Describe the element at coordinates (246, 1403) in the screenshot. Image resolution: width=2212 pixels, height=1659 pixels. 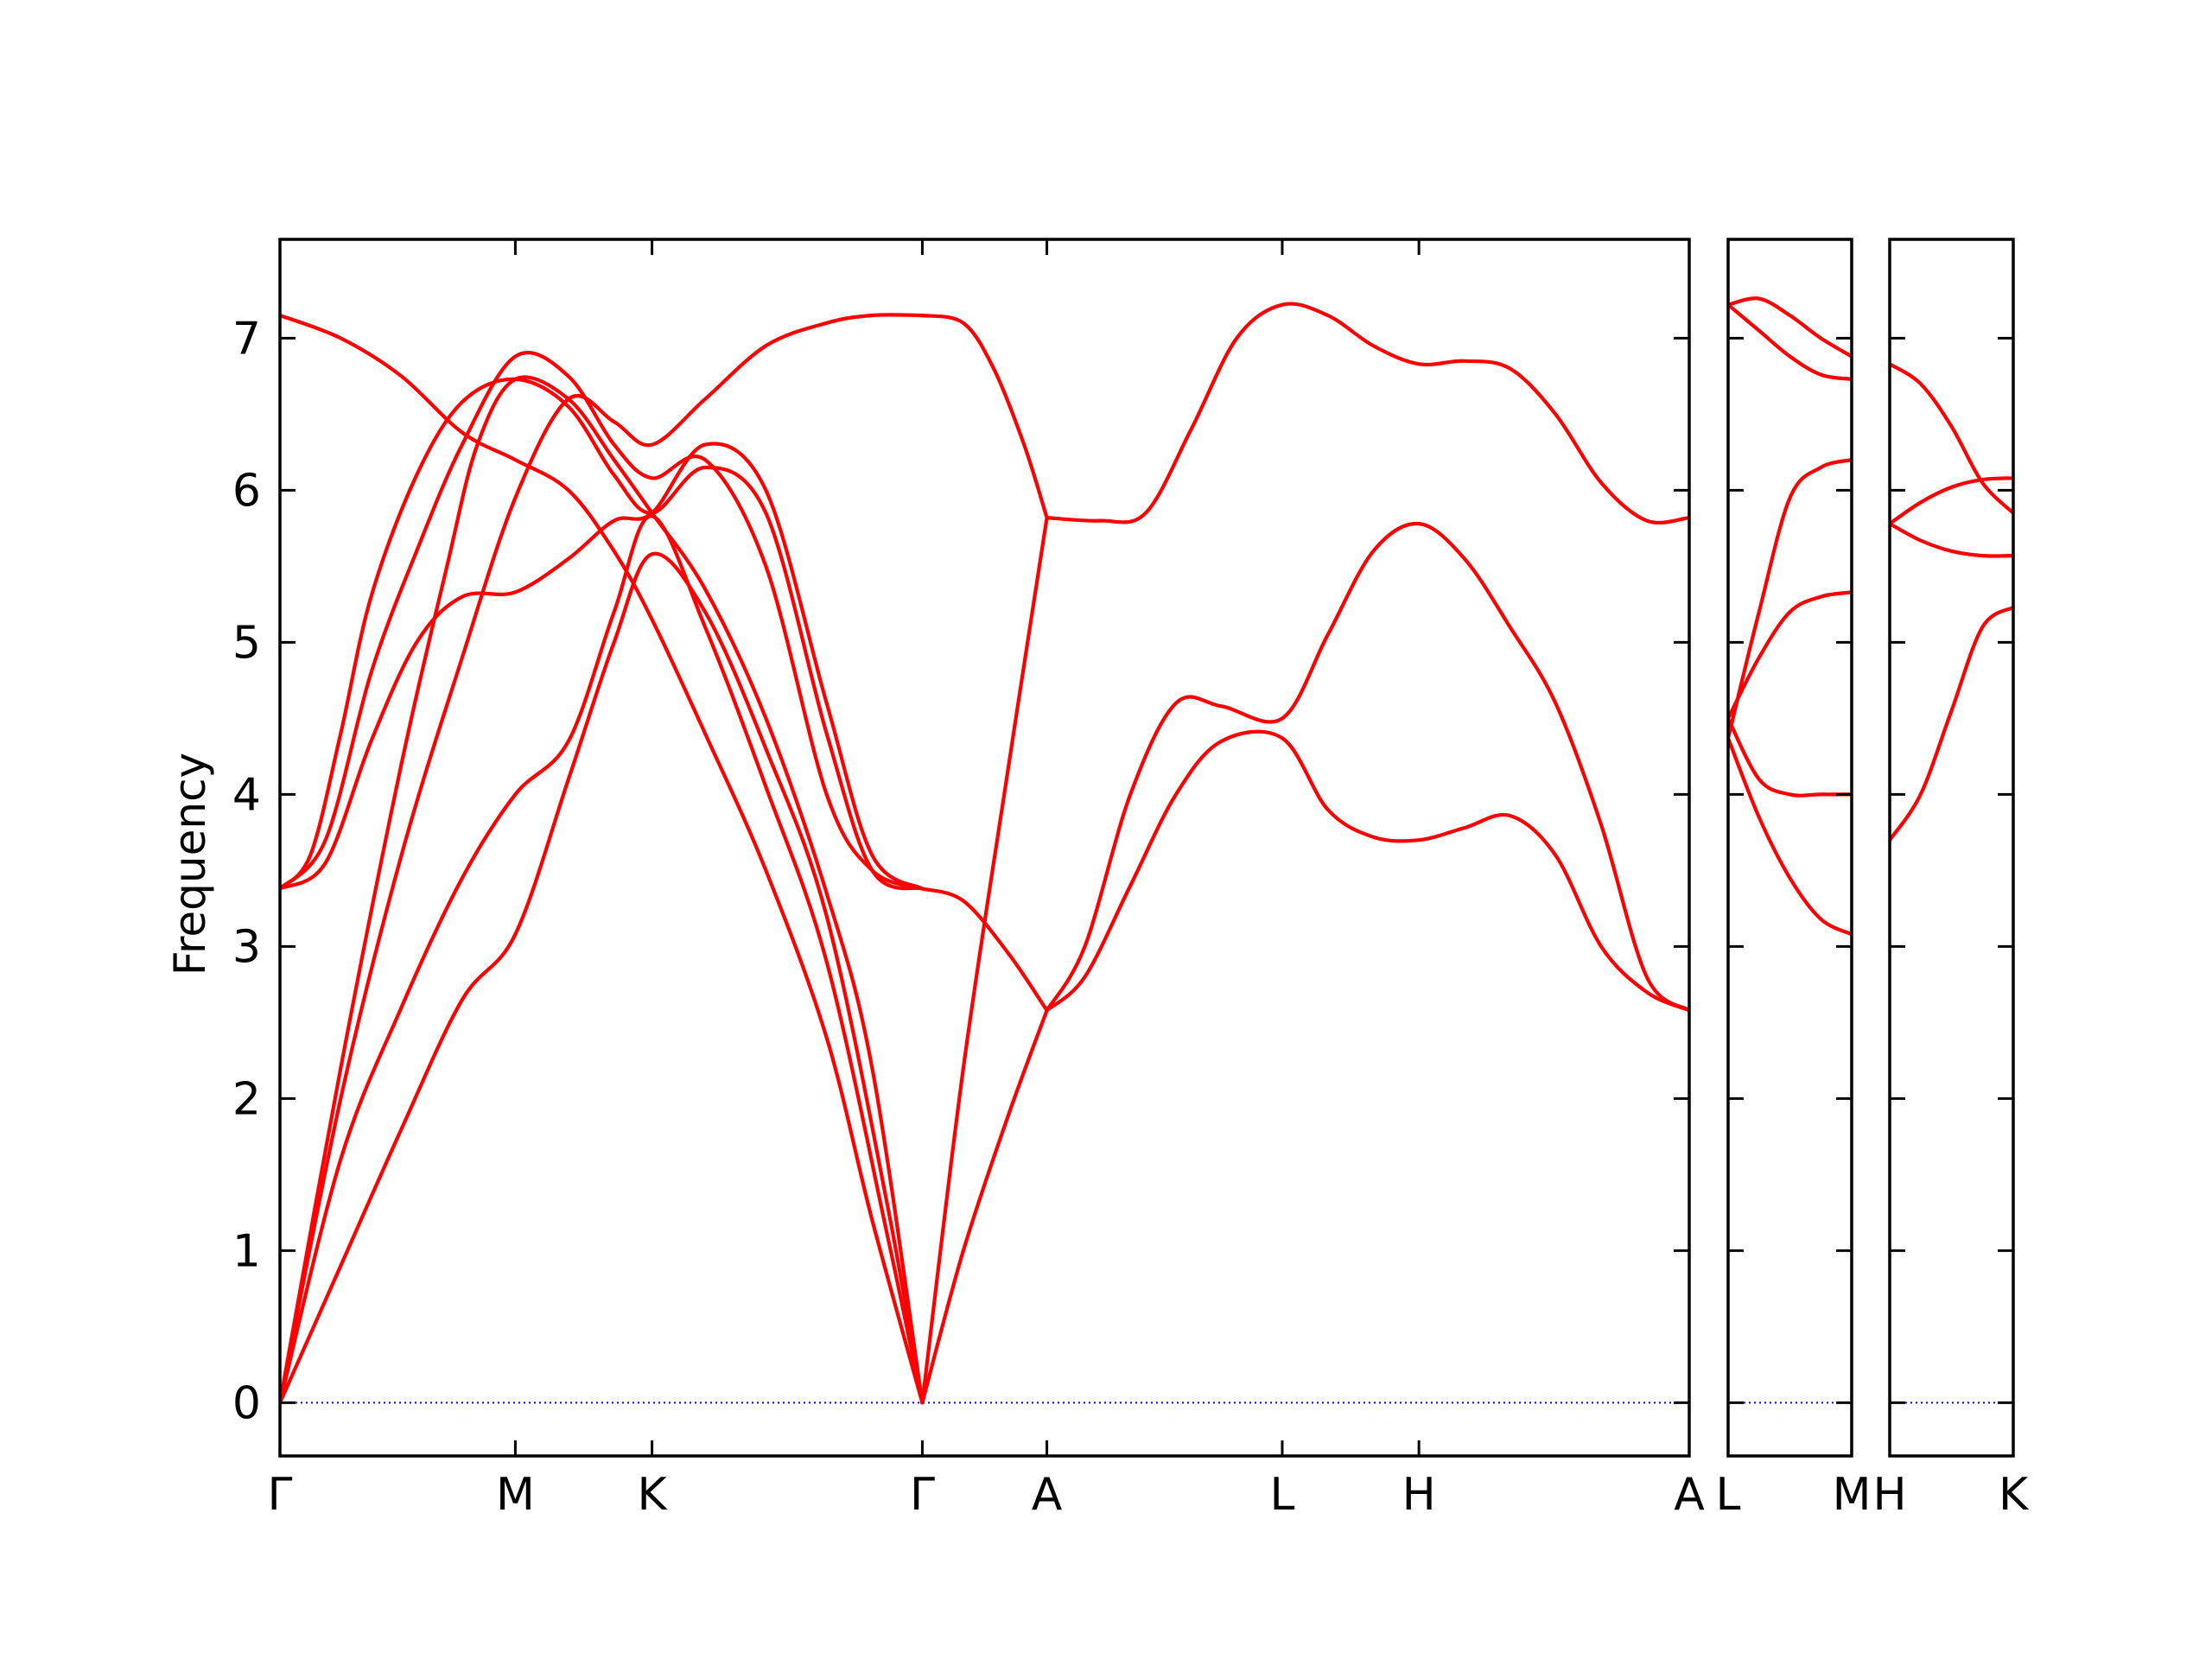
I see `y-tick-label: 0` at that location.